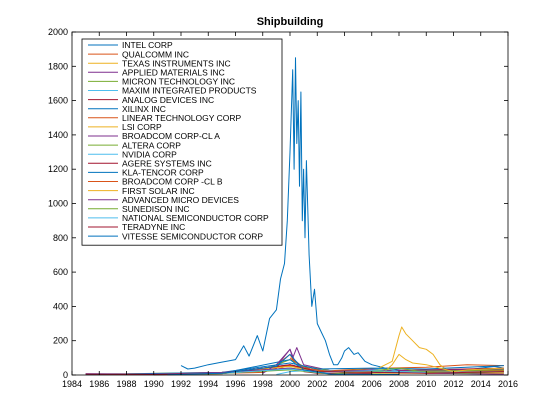  Describe the element at coordinates (60, 341) in the screenshot. I see `y-tick-label: 200` at that location.